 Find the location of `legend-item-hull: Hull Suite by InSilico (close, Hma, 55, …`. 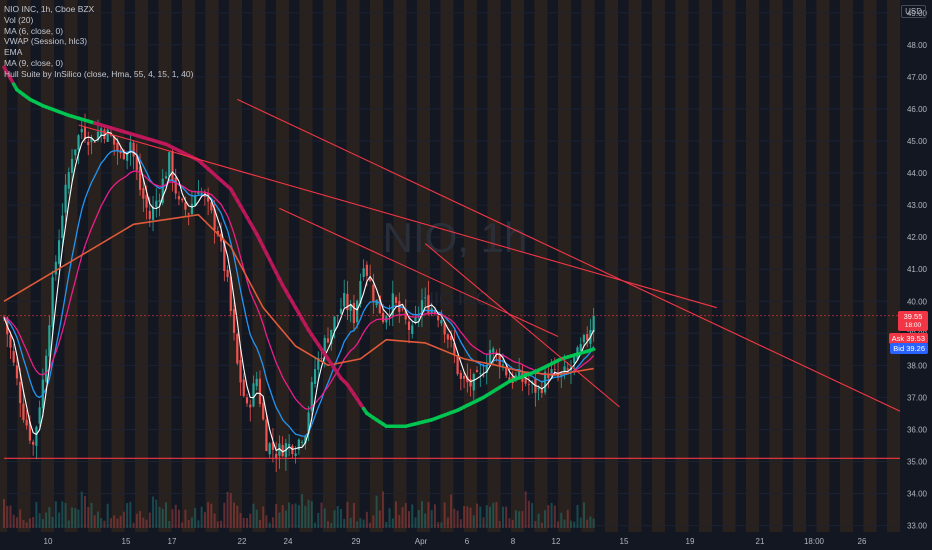

legend-item-hull: Hull Suite by InSilico (close, Hma, 55, … is located at coordinates (99, 73).